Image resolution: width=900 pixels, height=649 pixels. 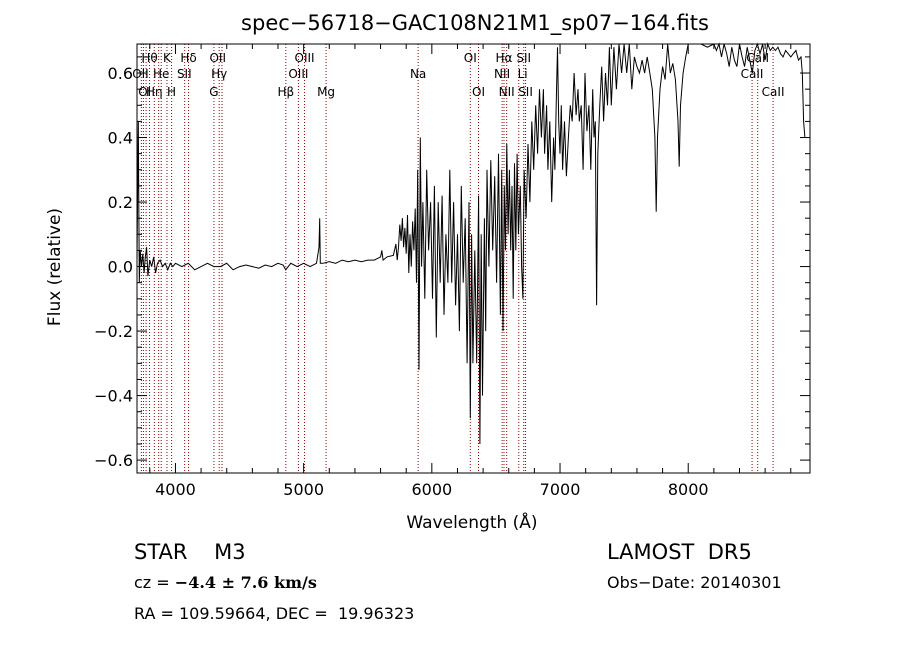 I want to click on y-tick-label: −0.6, so click(x=113, y=460).